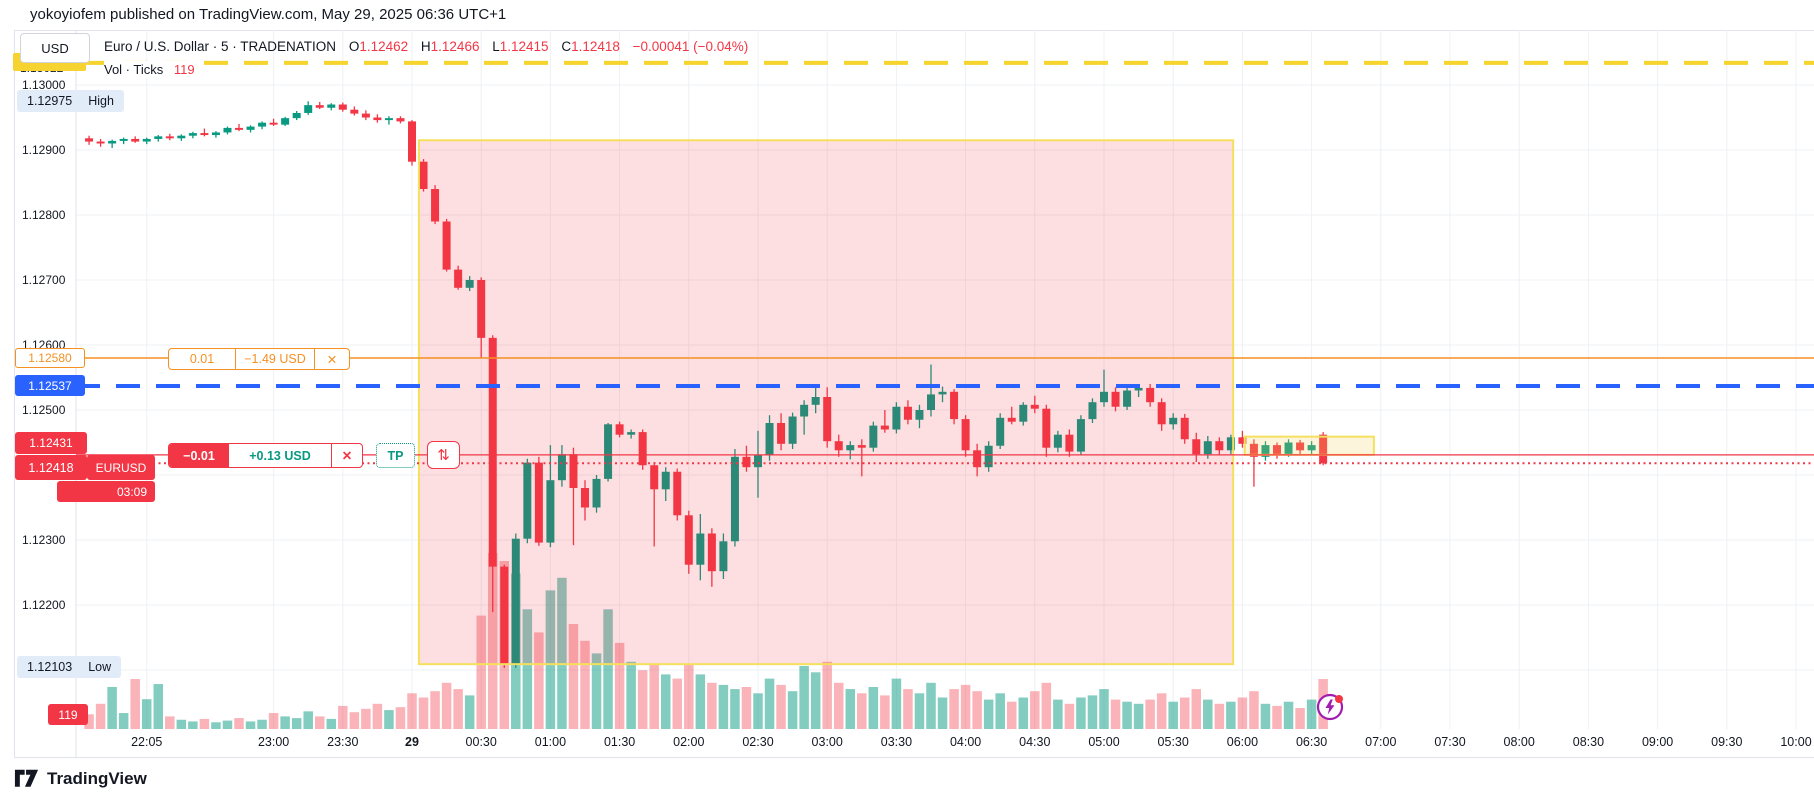  Describe the element at coordinates (202, 359) in the screenshot. I see `orange-position-qty: 0.01` at that location.